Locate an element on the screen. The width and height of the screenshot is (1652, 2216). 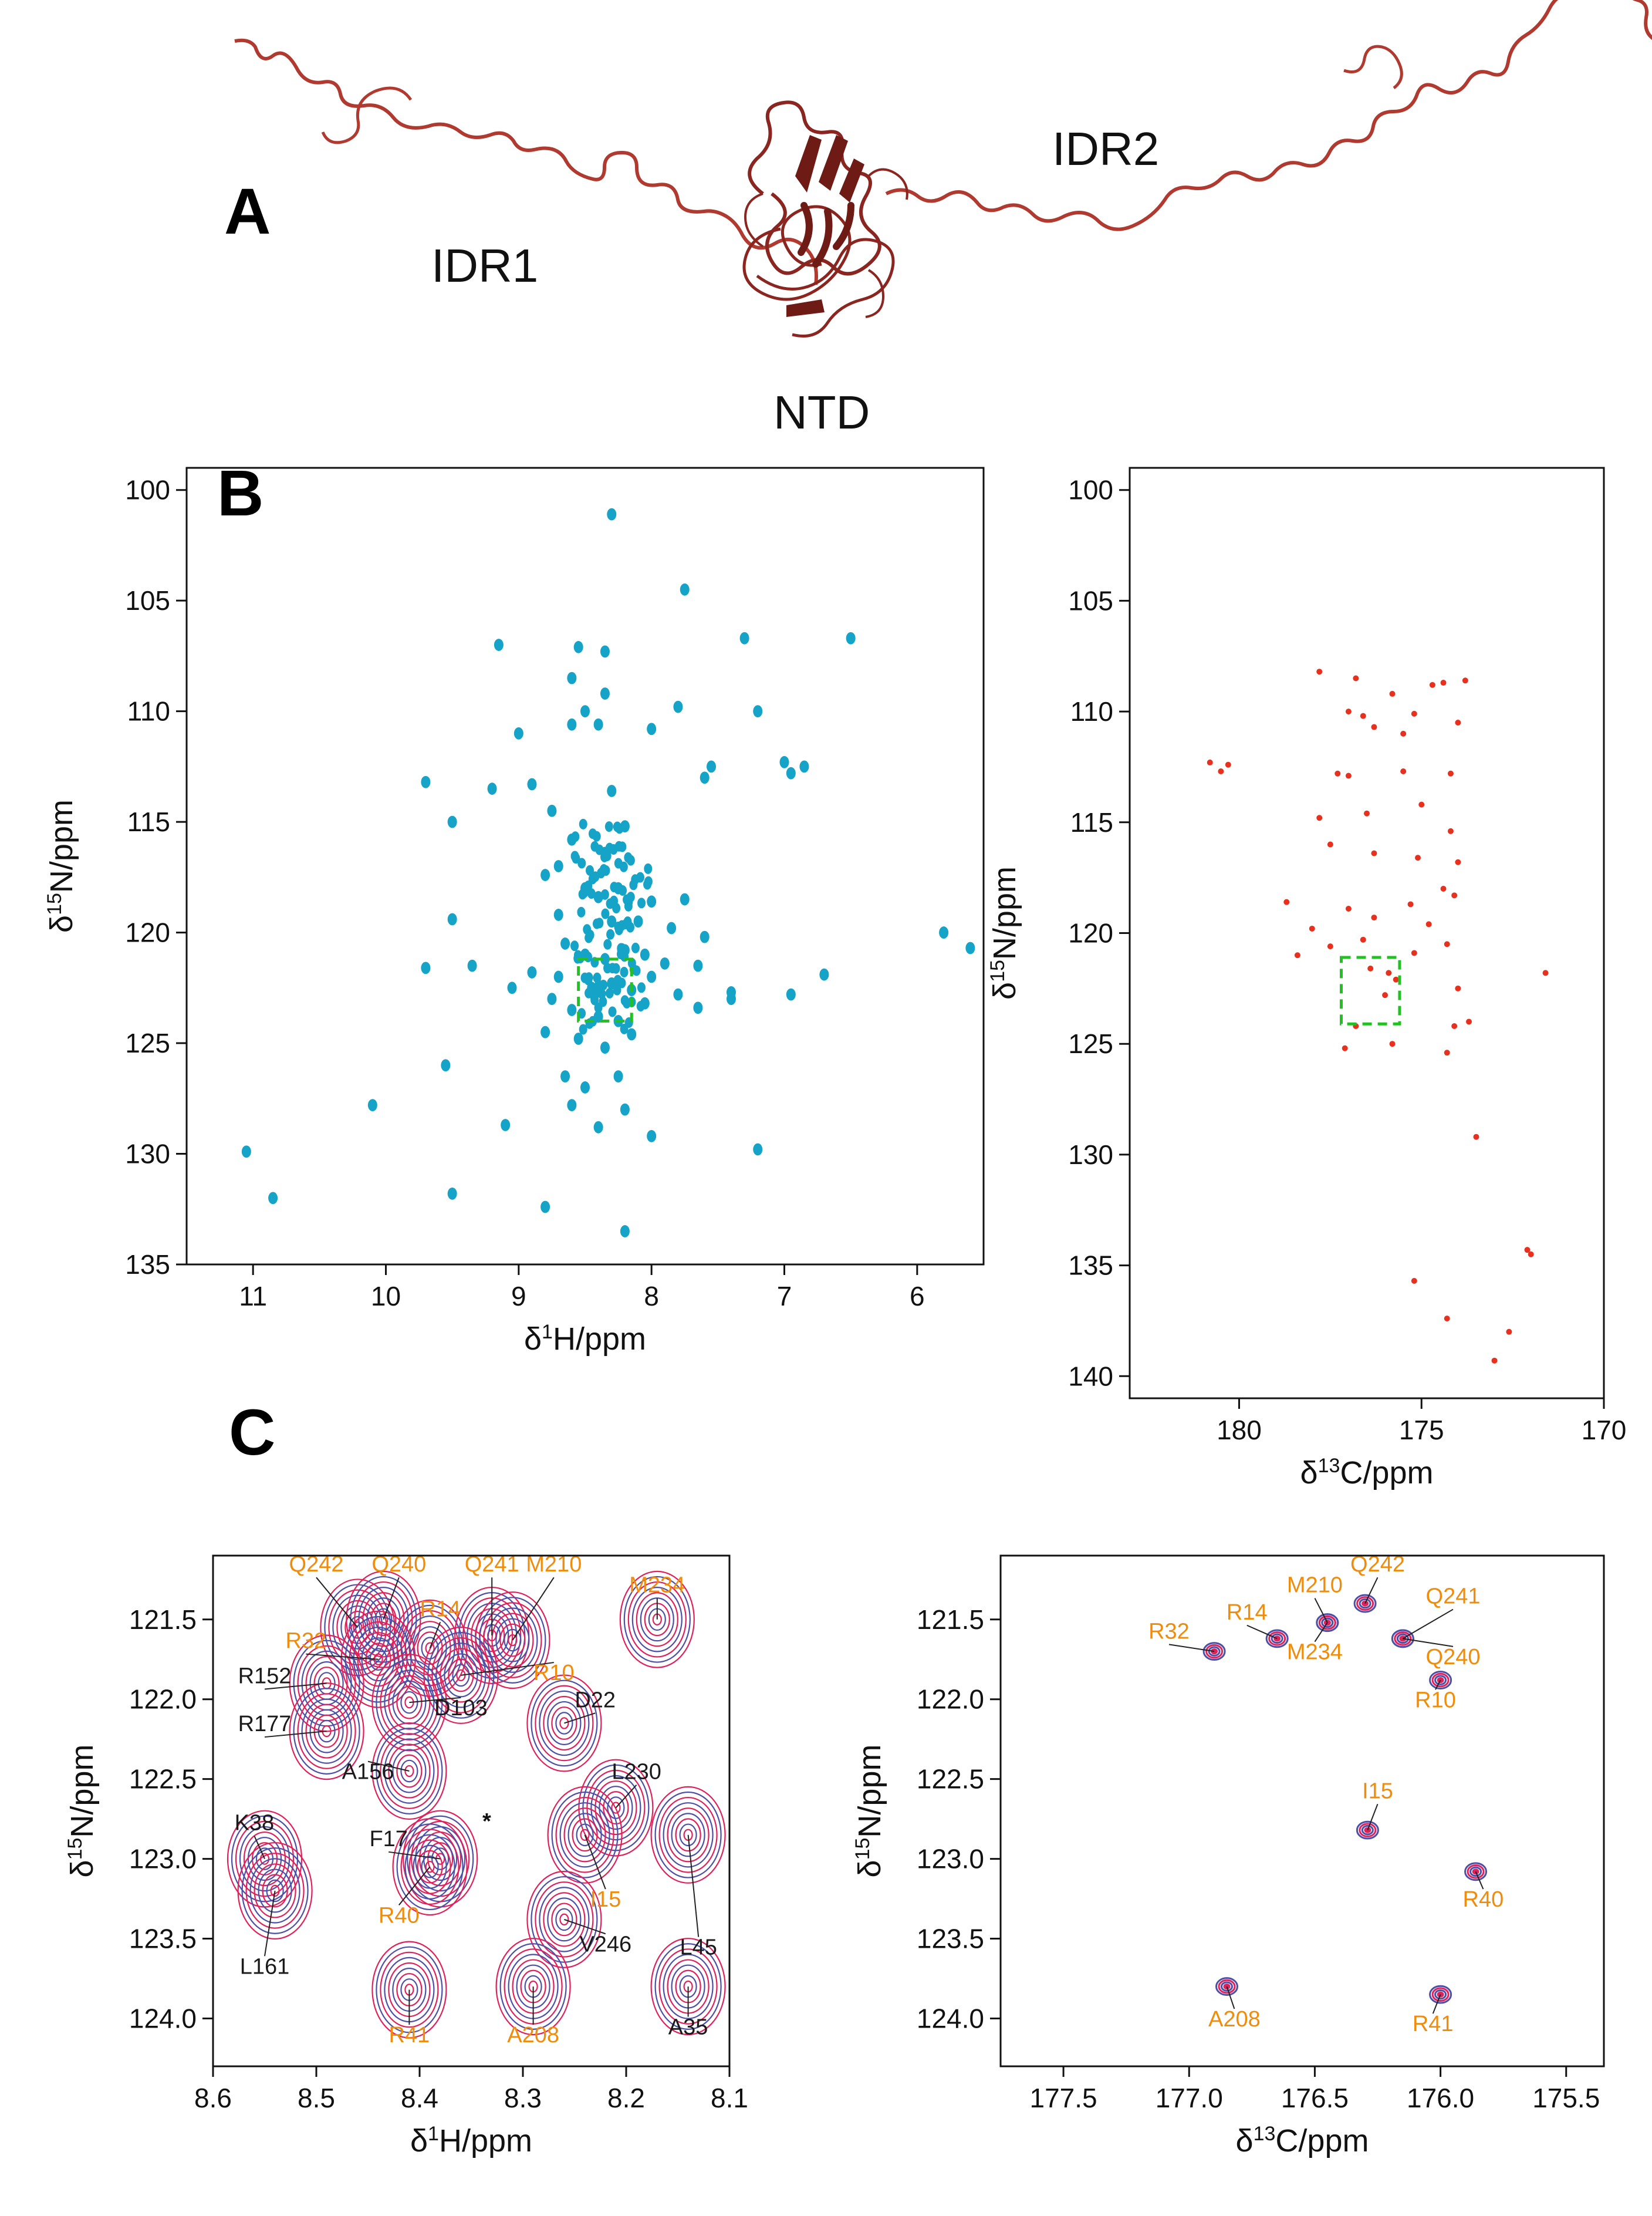
plot-frame is located at coordinates (1302, 1810).